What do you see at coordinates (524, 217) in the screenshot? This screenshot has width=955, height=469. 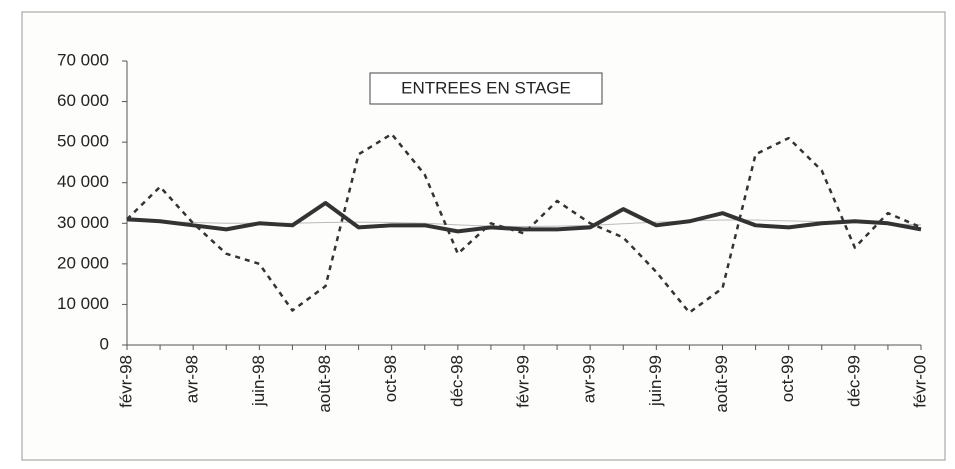 I see `series-line` at bounding box center [524, 217].